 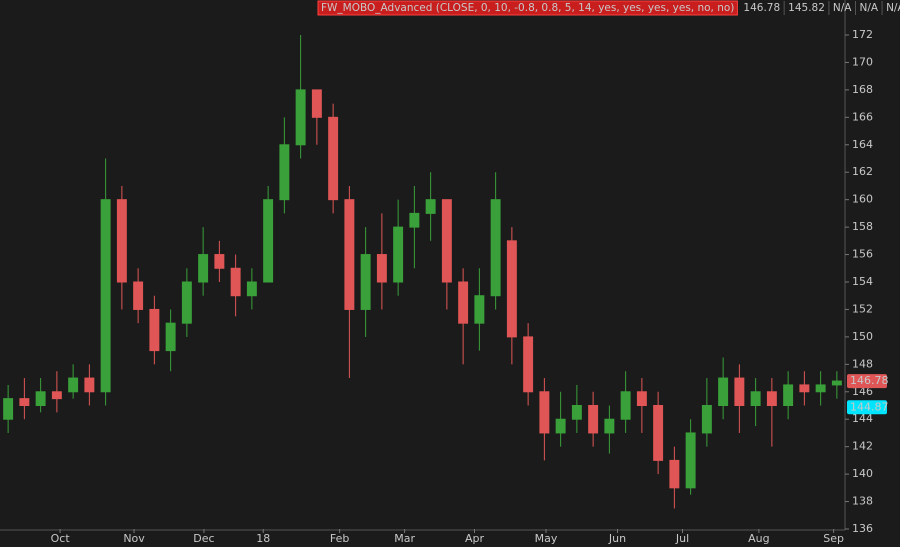 I want to click on x-tick-label: Nov, so click(x=134, y=538).